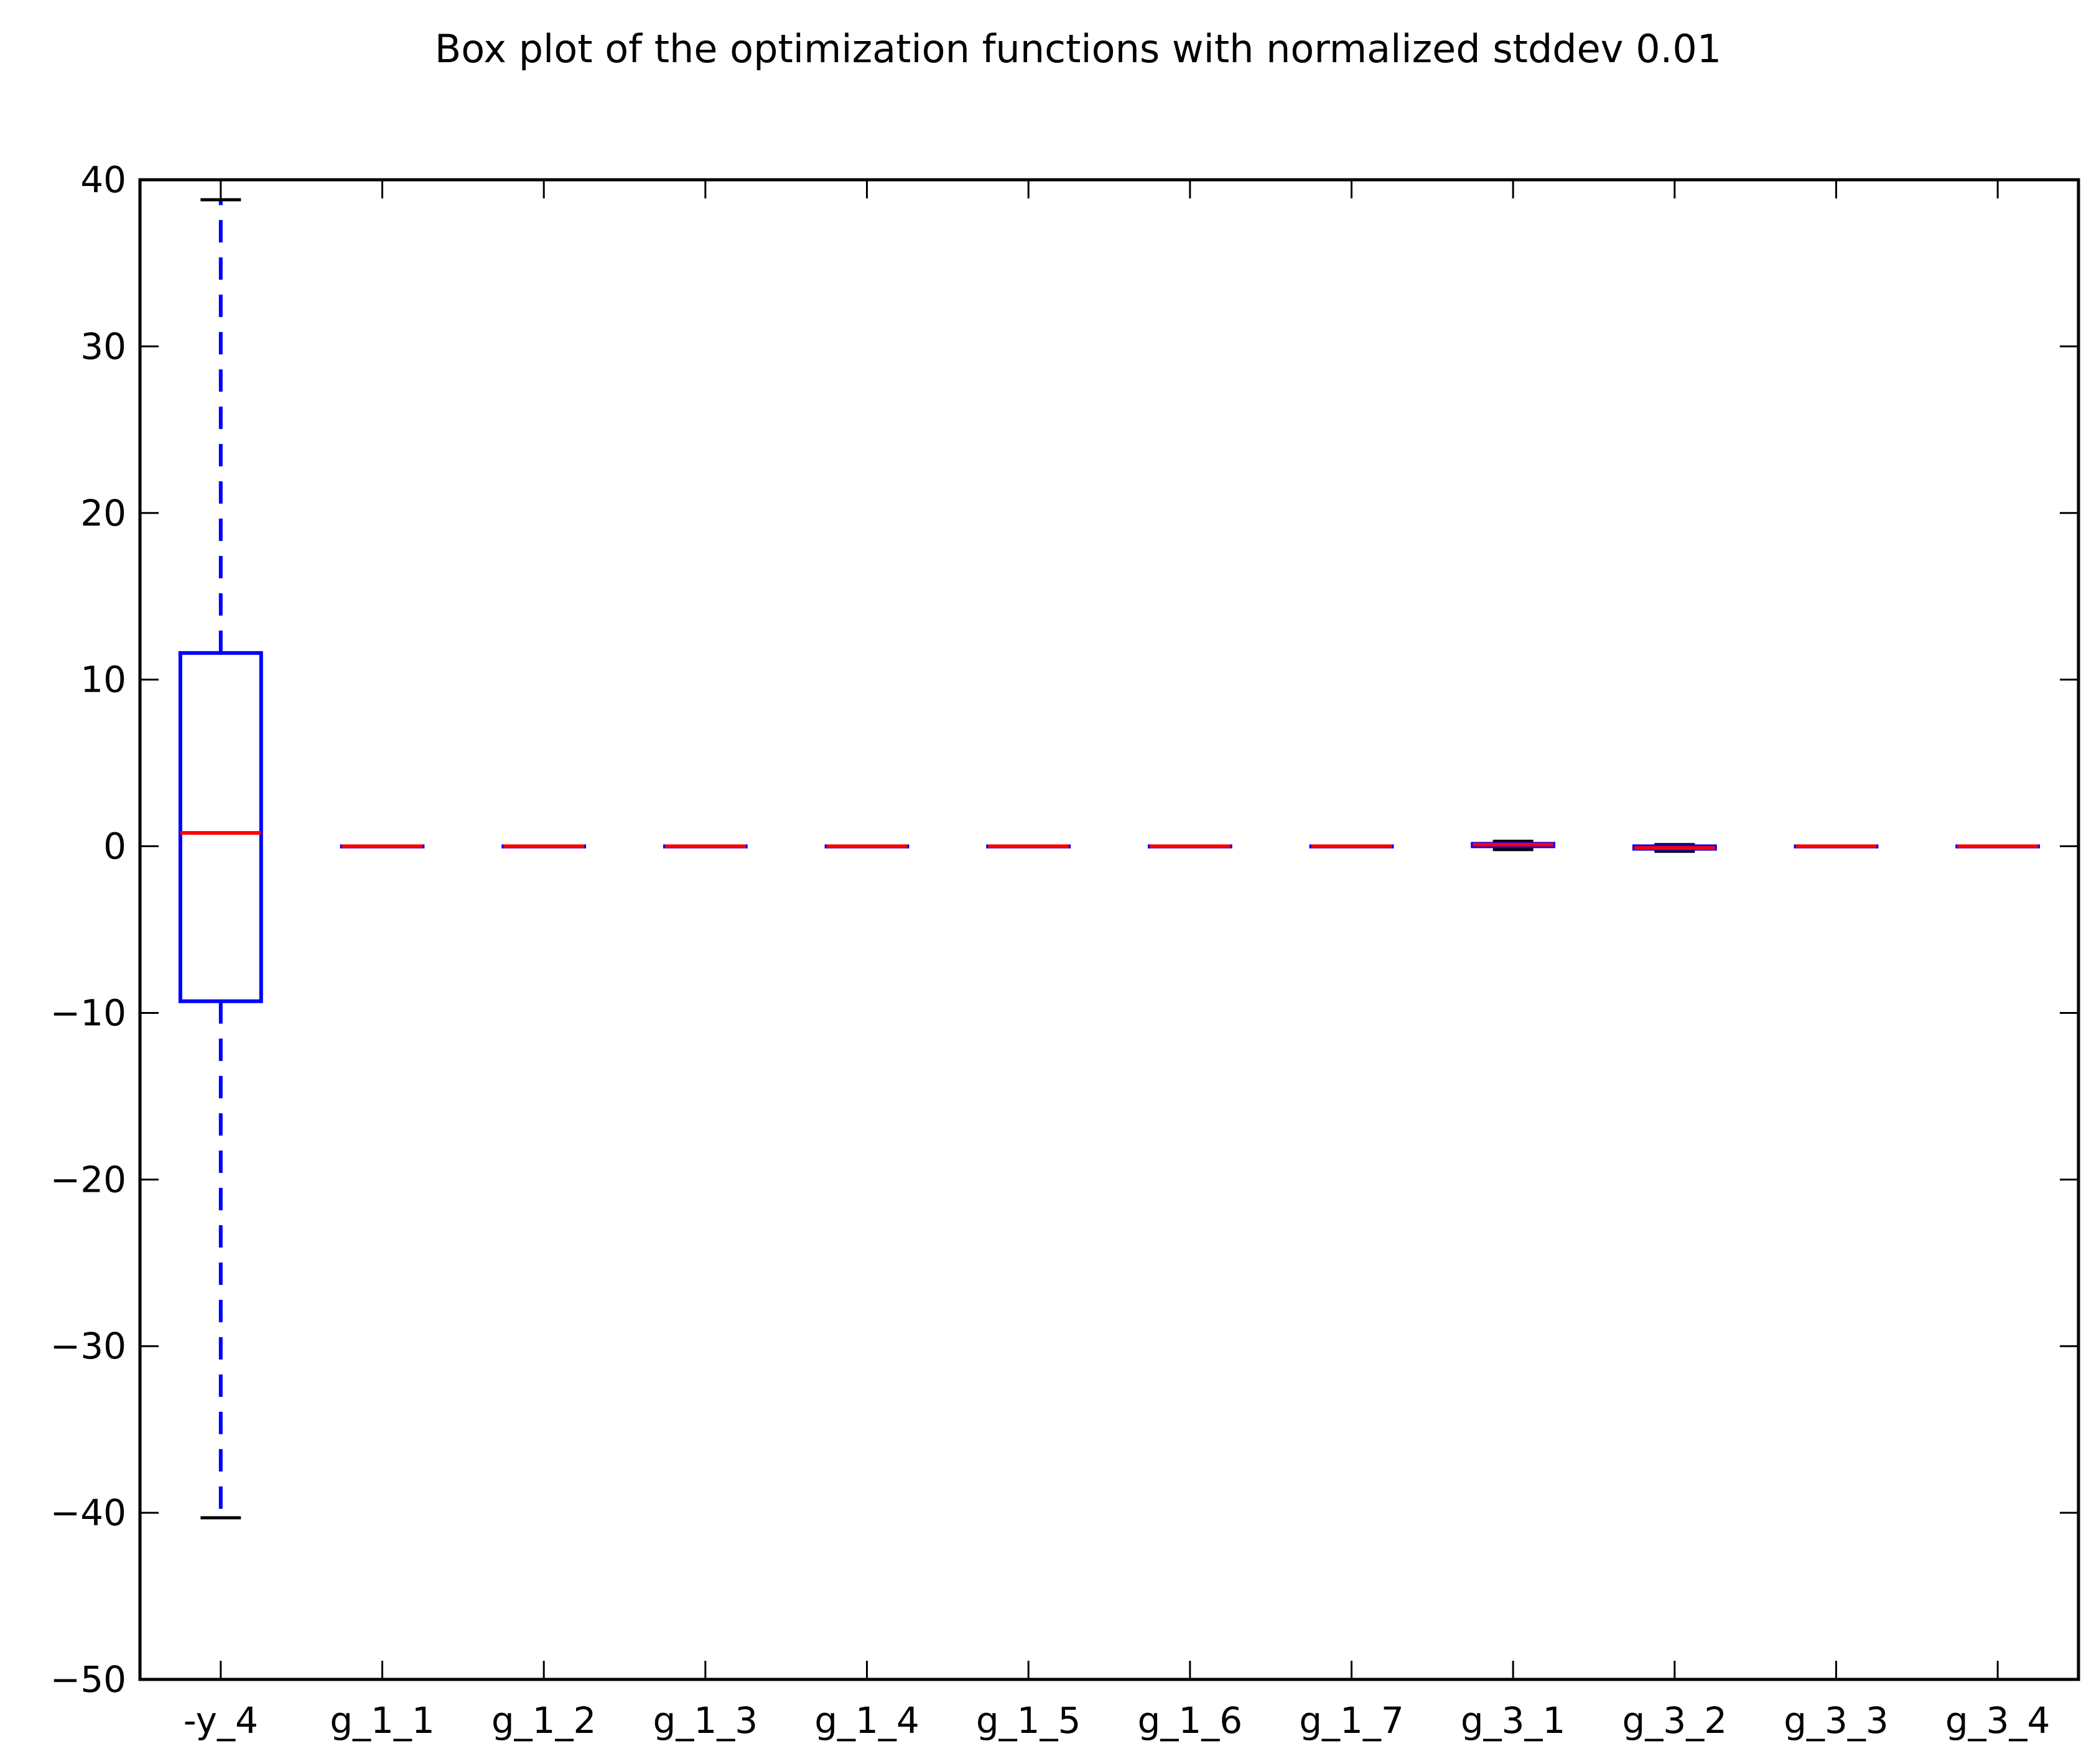  I want to click on y-tick-label: −20, so click(88, 1179).